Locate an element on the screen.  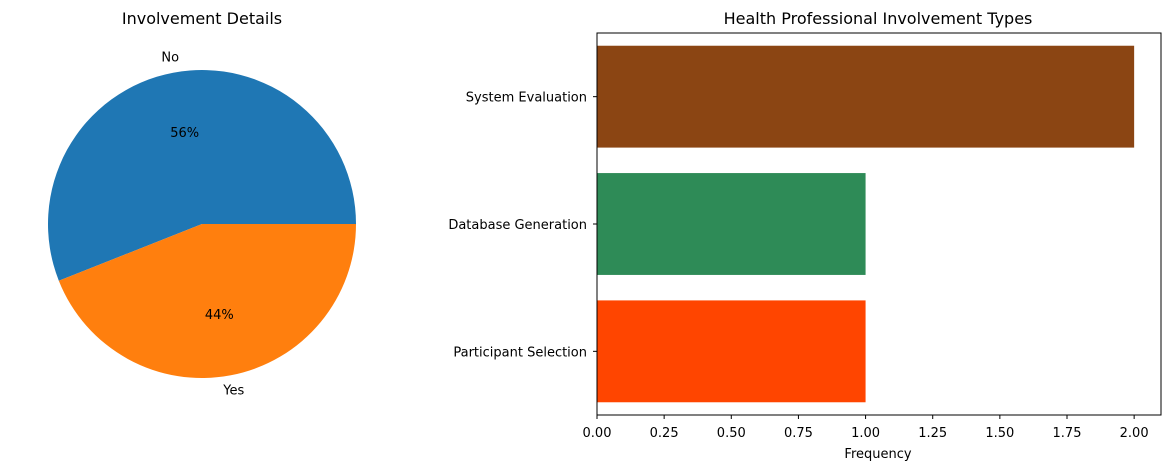
pie-label-no: No is located at coordinates (170, 58).